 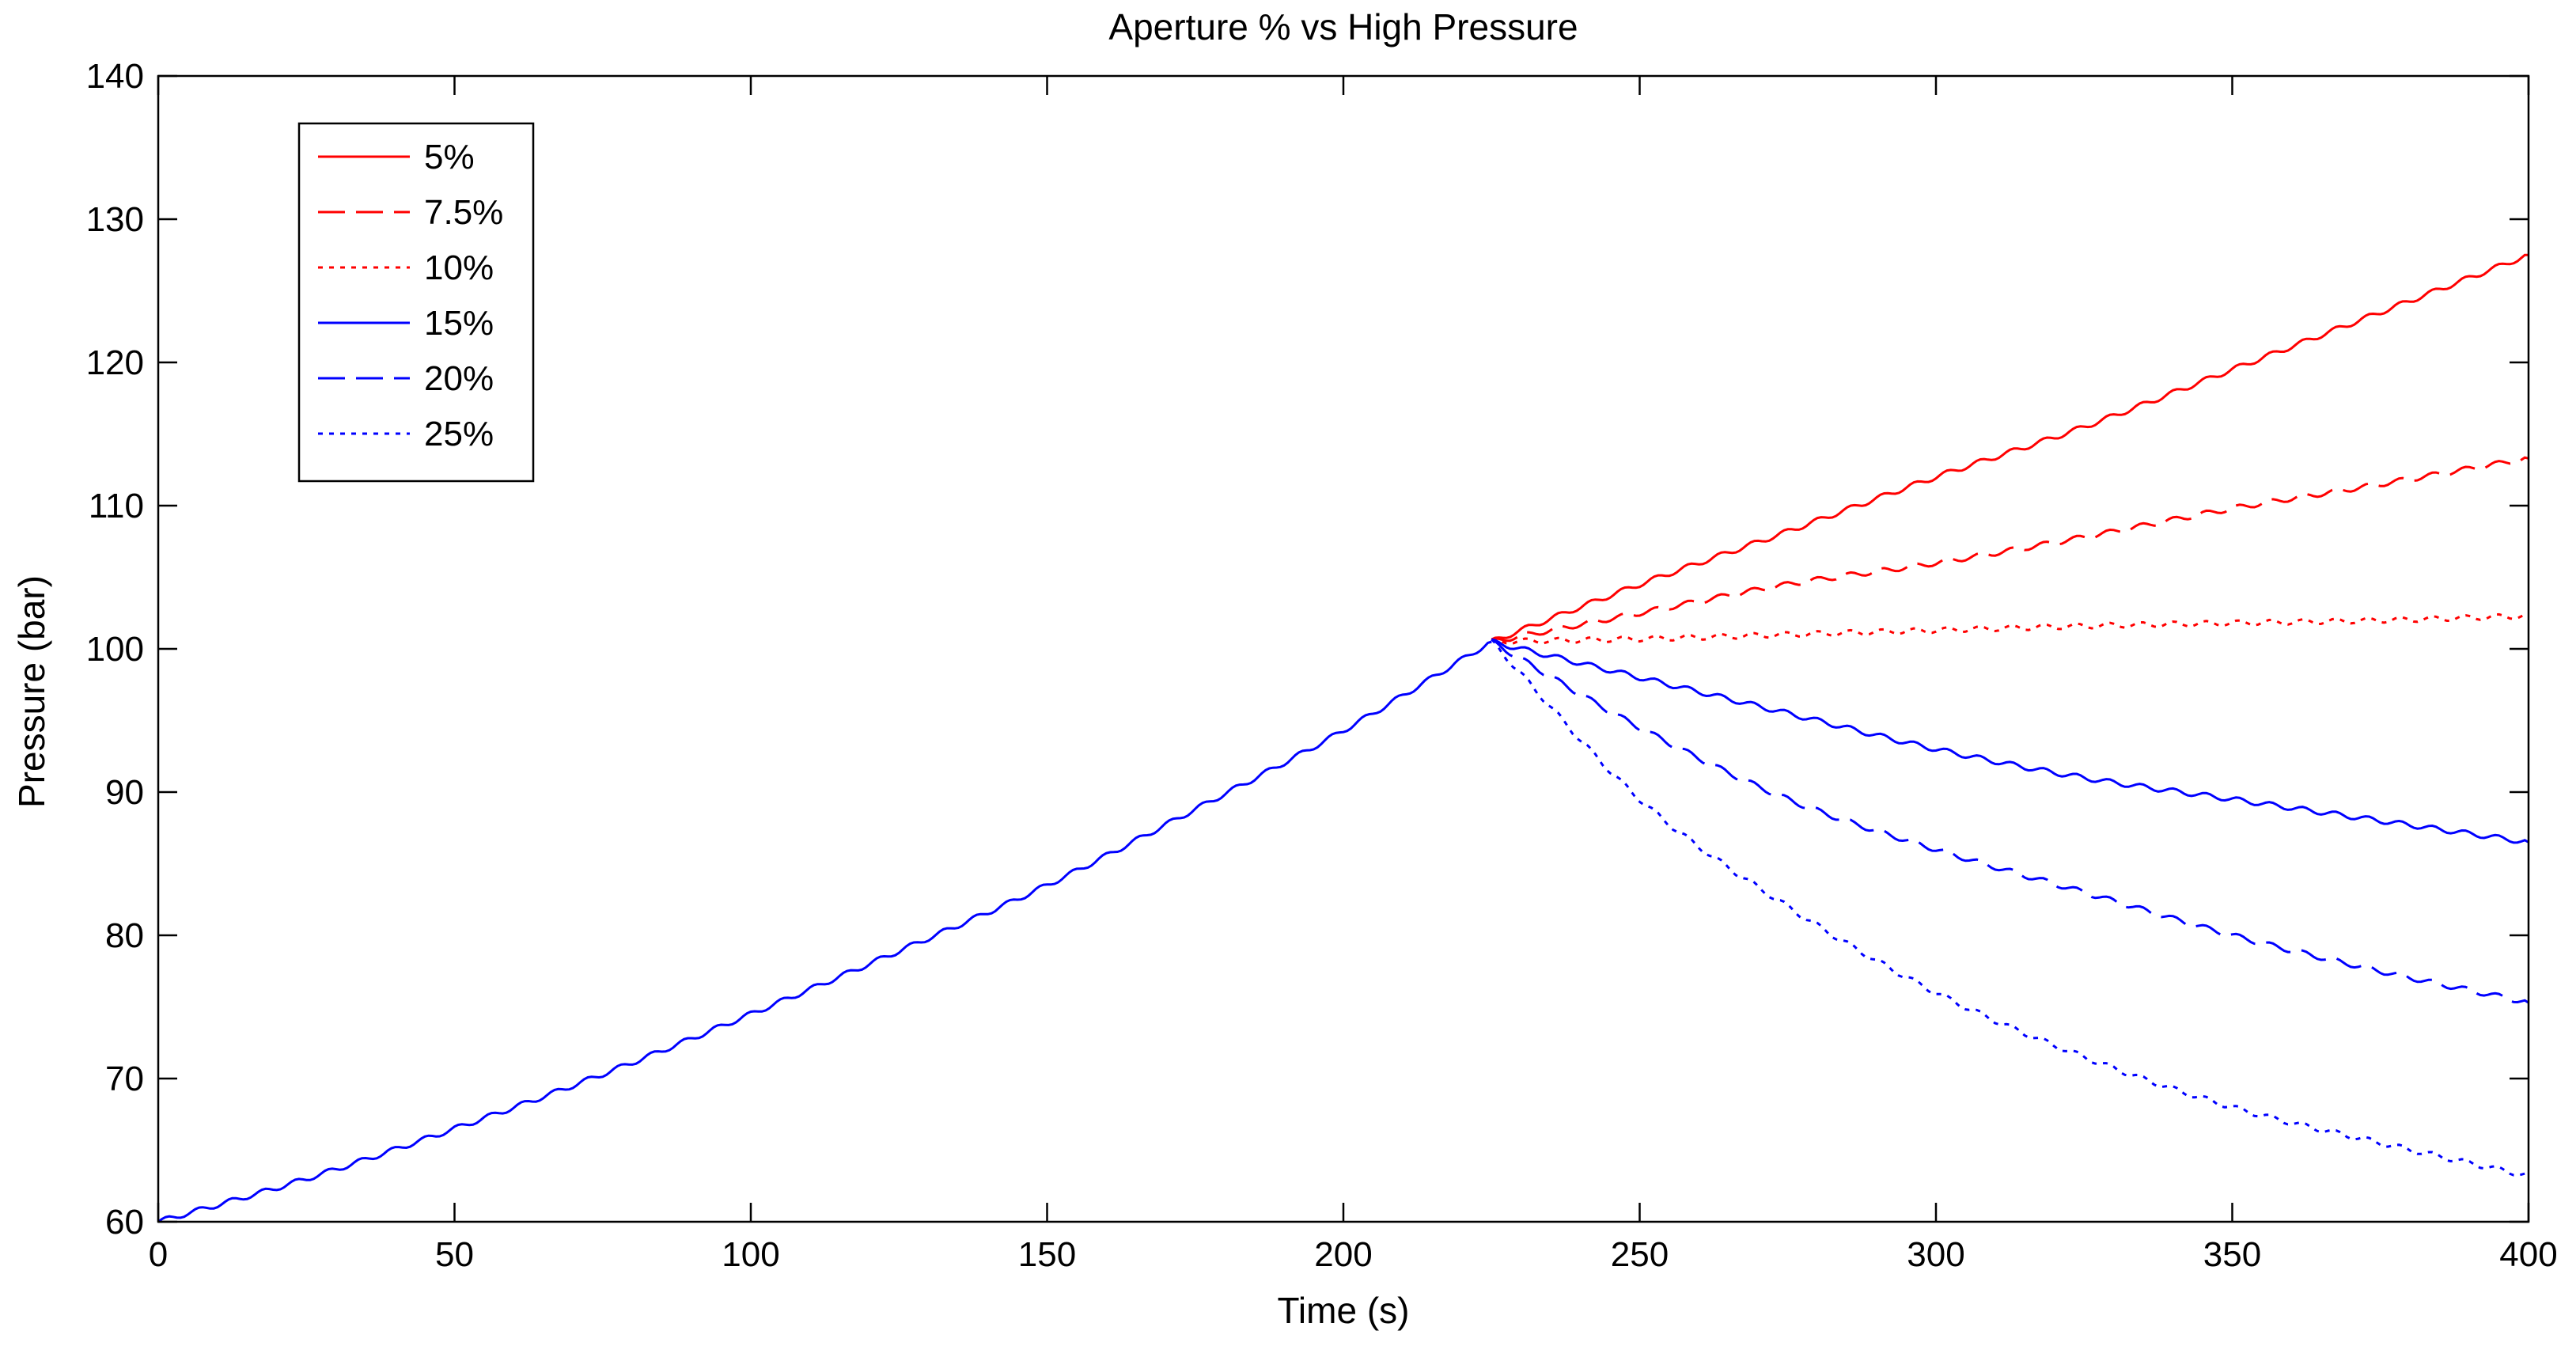 What do you see at coordinates (459, 267) in the screenshot?
I see `legend-label-3: 10%` at bounding box center [459, 267].